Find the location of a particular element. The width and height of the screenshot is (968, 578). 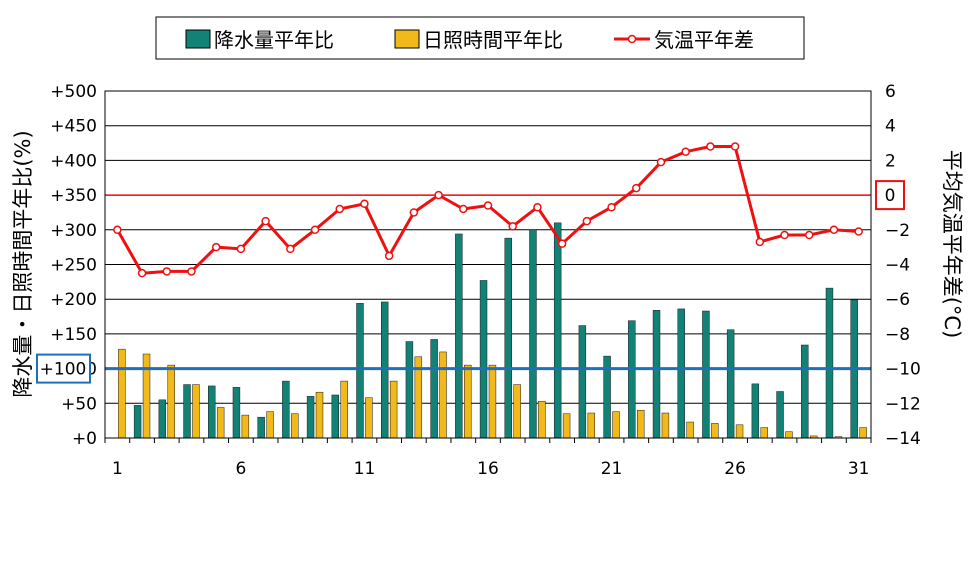

x-tick-label: 21 is located at coordinates (612, 469).